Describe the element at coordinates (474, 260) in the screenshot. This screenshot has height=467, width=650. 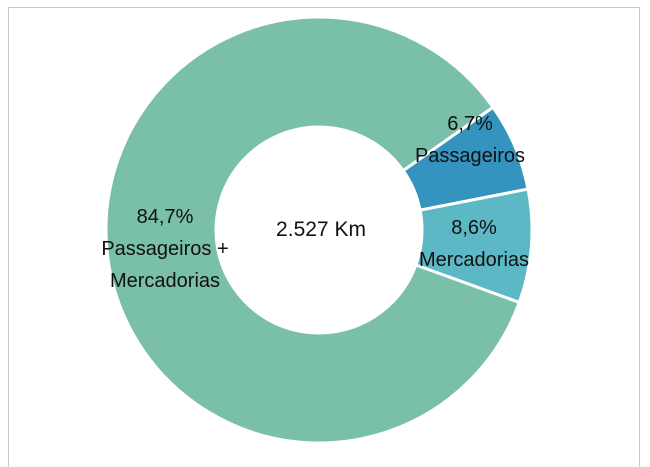
I see `category-label: Mercadorias` at that location.